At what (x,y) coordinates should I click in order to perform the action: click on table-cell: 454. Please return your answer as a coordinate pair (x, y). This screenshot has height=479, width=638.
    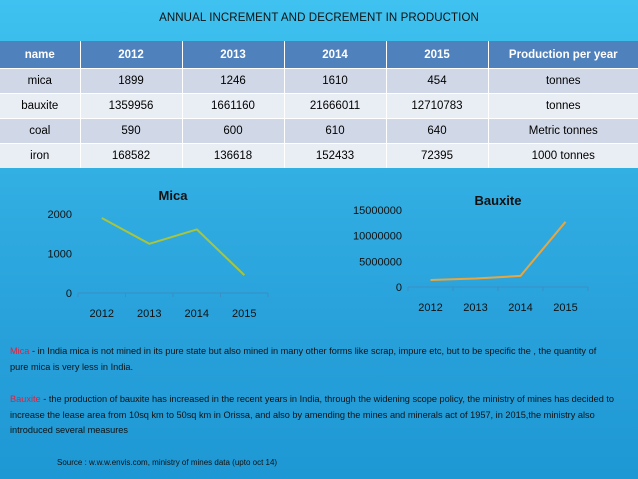
    Looking at the image, I should click on (437, 81).